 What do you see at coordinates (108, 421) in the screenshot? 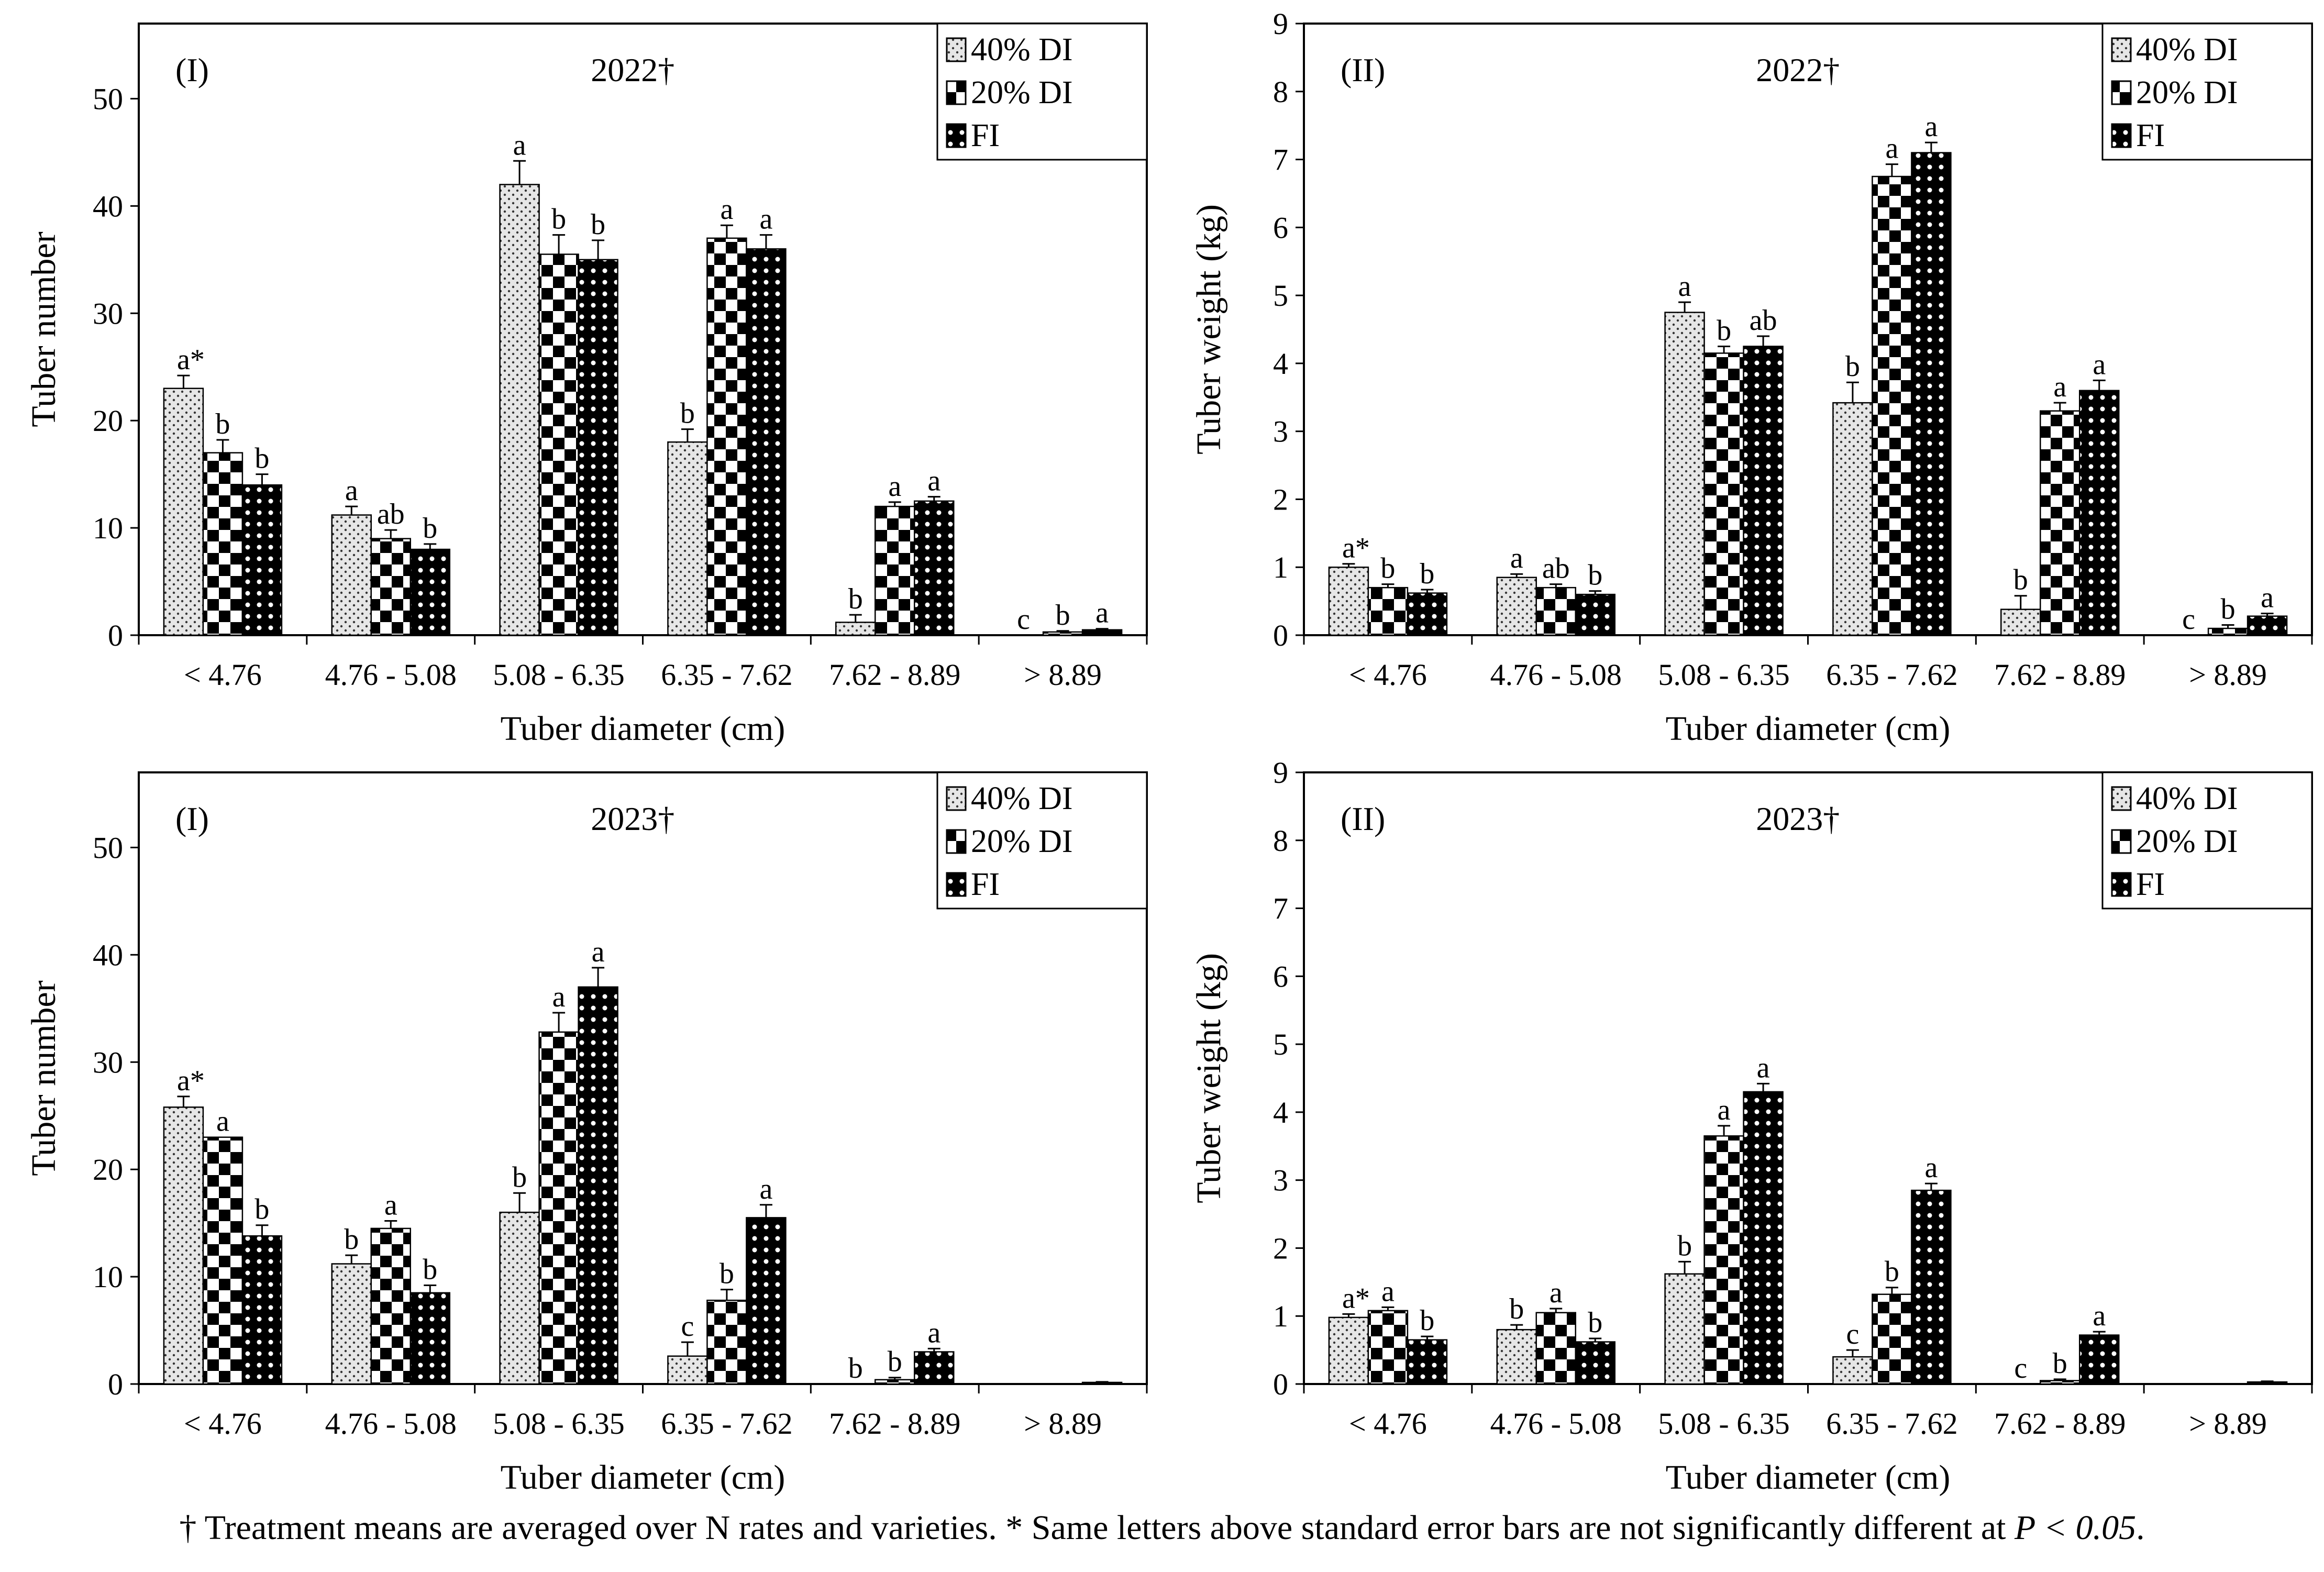
I see `y-tick-label: 20` at bounding box center [108, 421].